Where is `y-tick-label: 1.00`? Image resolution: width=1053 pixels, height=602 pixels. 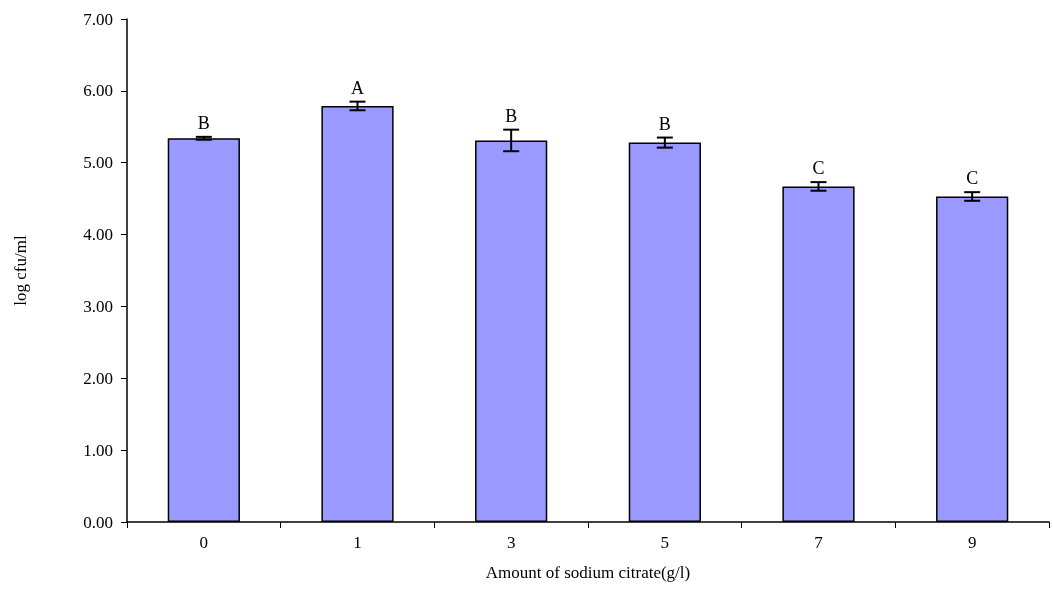
y-tick-label: 1.00 is located at coordinates (98, 450).